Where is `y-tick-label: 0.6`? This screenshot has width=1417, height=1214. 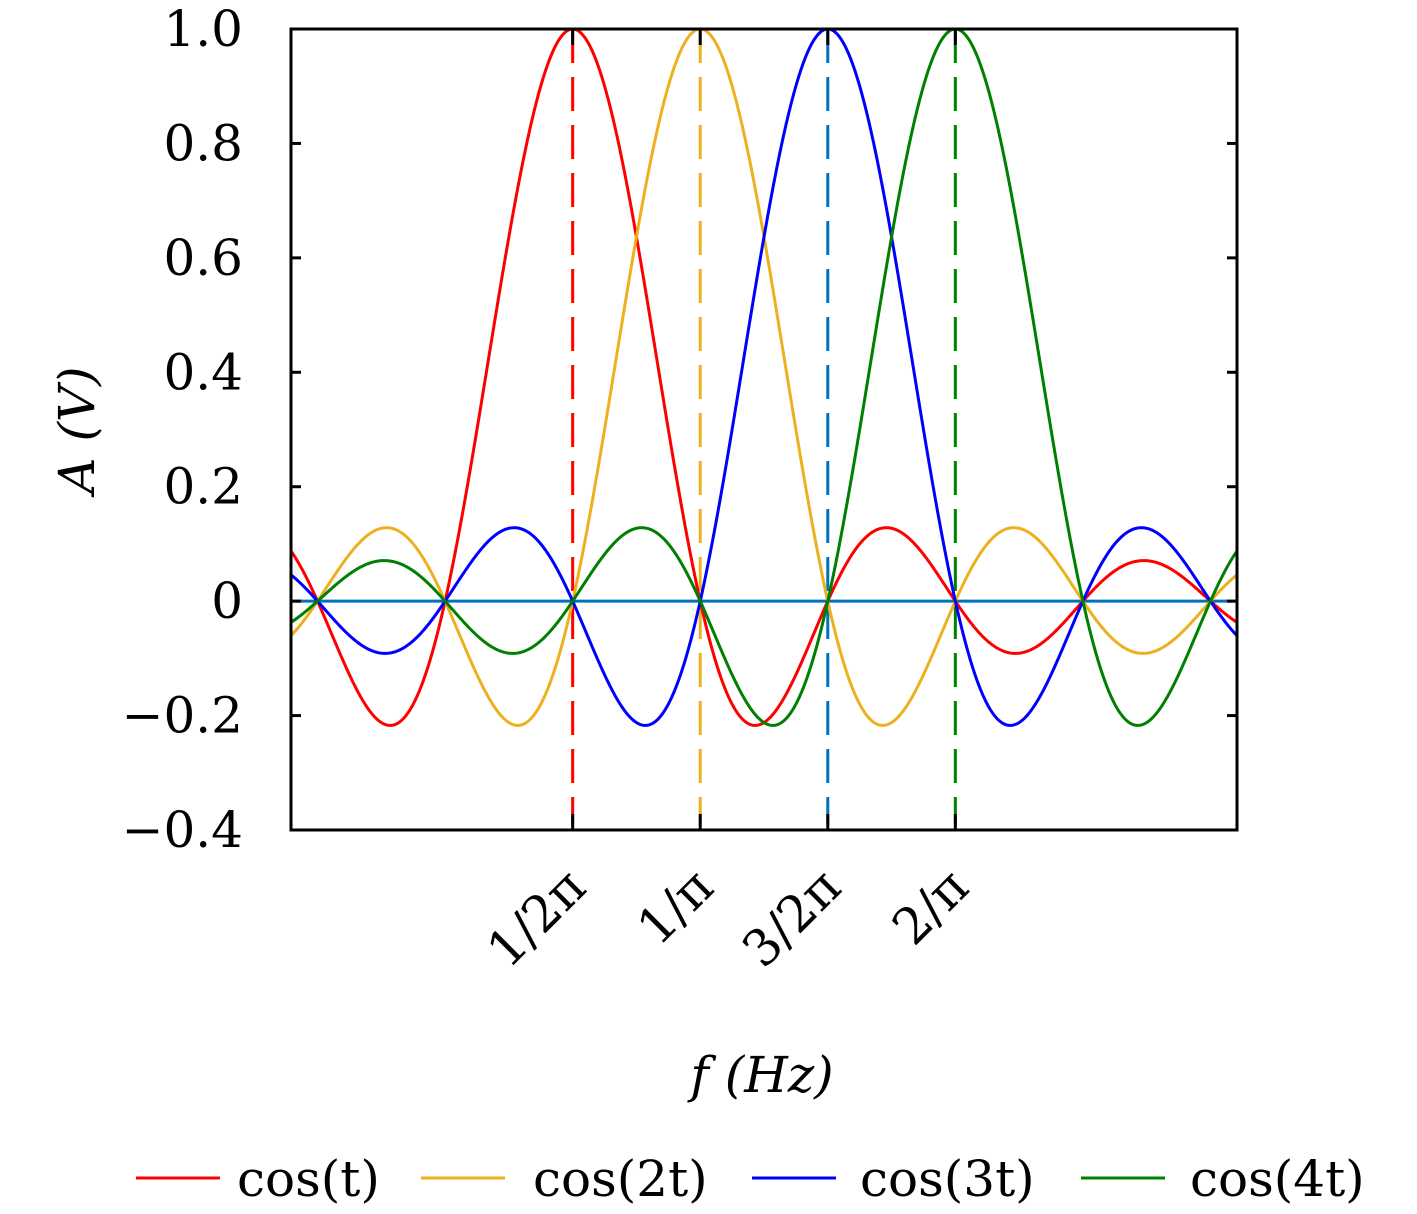
y-tick-label: 0.6 is located at coordinates (203, 258).